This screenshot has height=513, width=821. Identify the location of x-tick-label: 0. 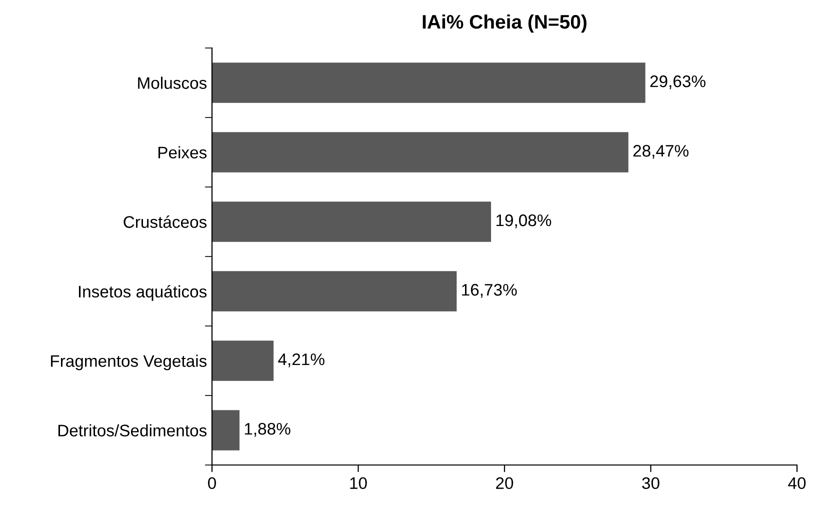
(212, 483).